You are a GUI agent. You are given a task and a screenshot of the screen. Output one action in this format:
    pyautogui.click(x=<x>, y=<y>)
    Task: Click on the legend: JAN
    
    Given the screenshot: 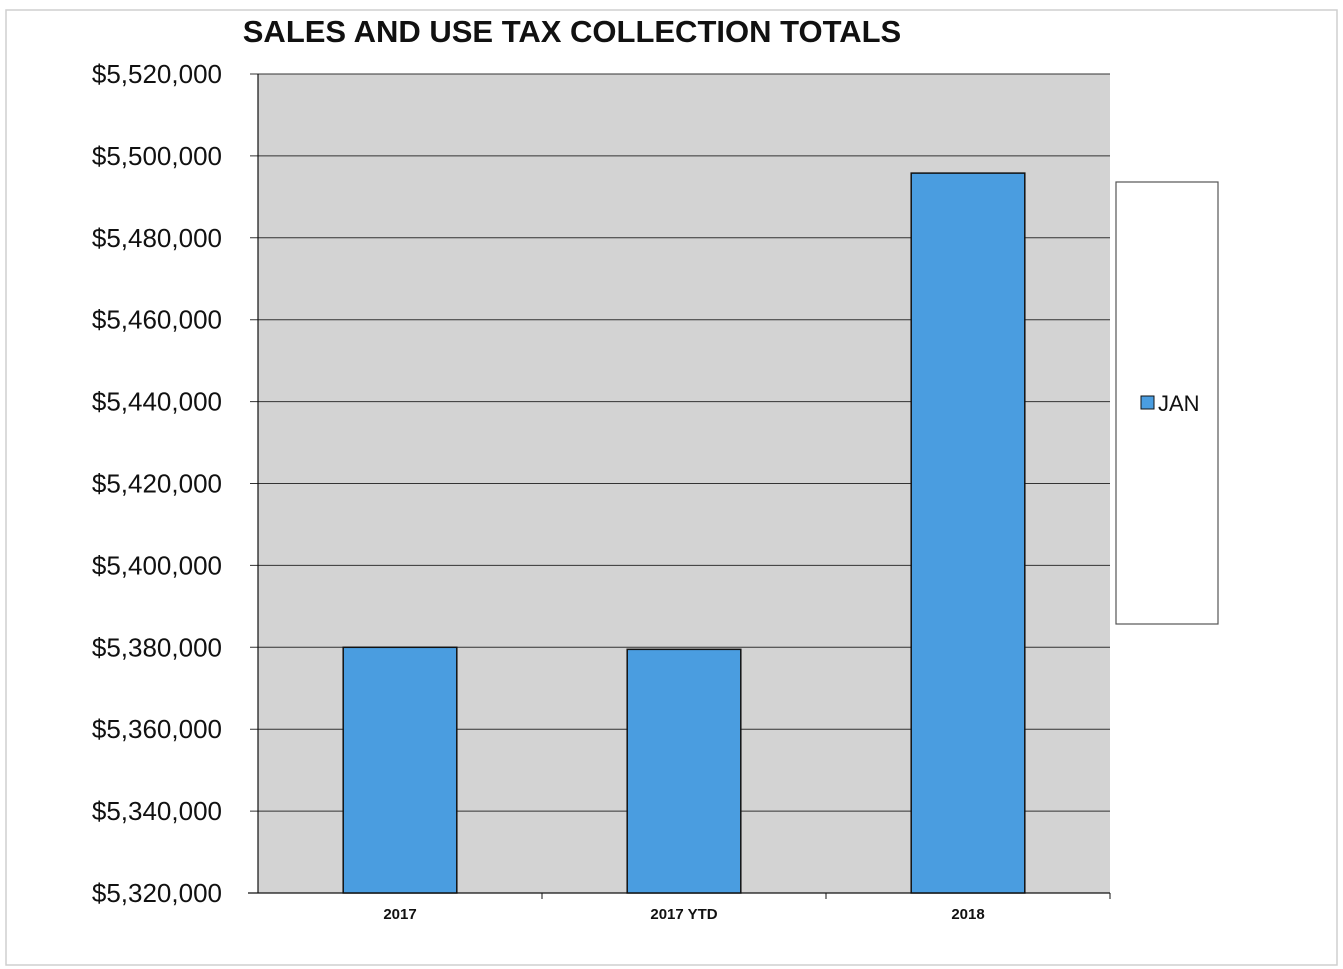 What is the action you would take?
    pyautogui.click(x=1167, y=403)
    